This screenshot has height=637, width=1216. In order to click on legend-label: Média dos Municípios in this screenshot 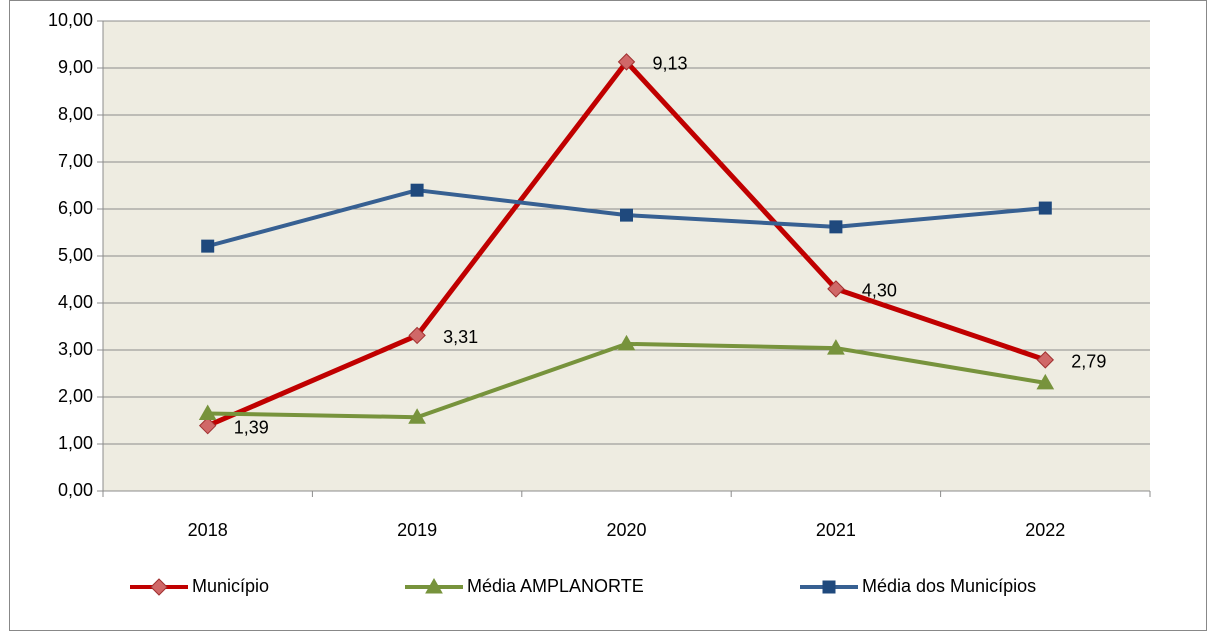, I will do `click(949, 586)`.